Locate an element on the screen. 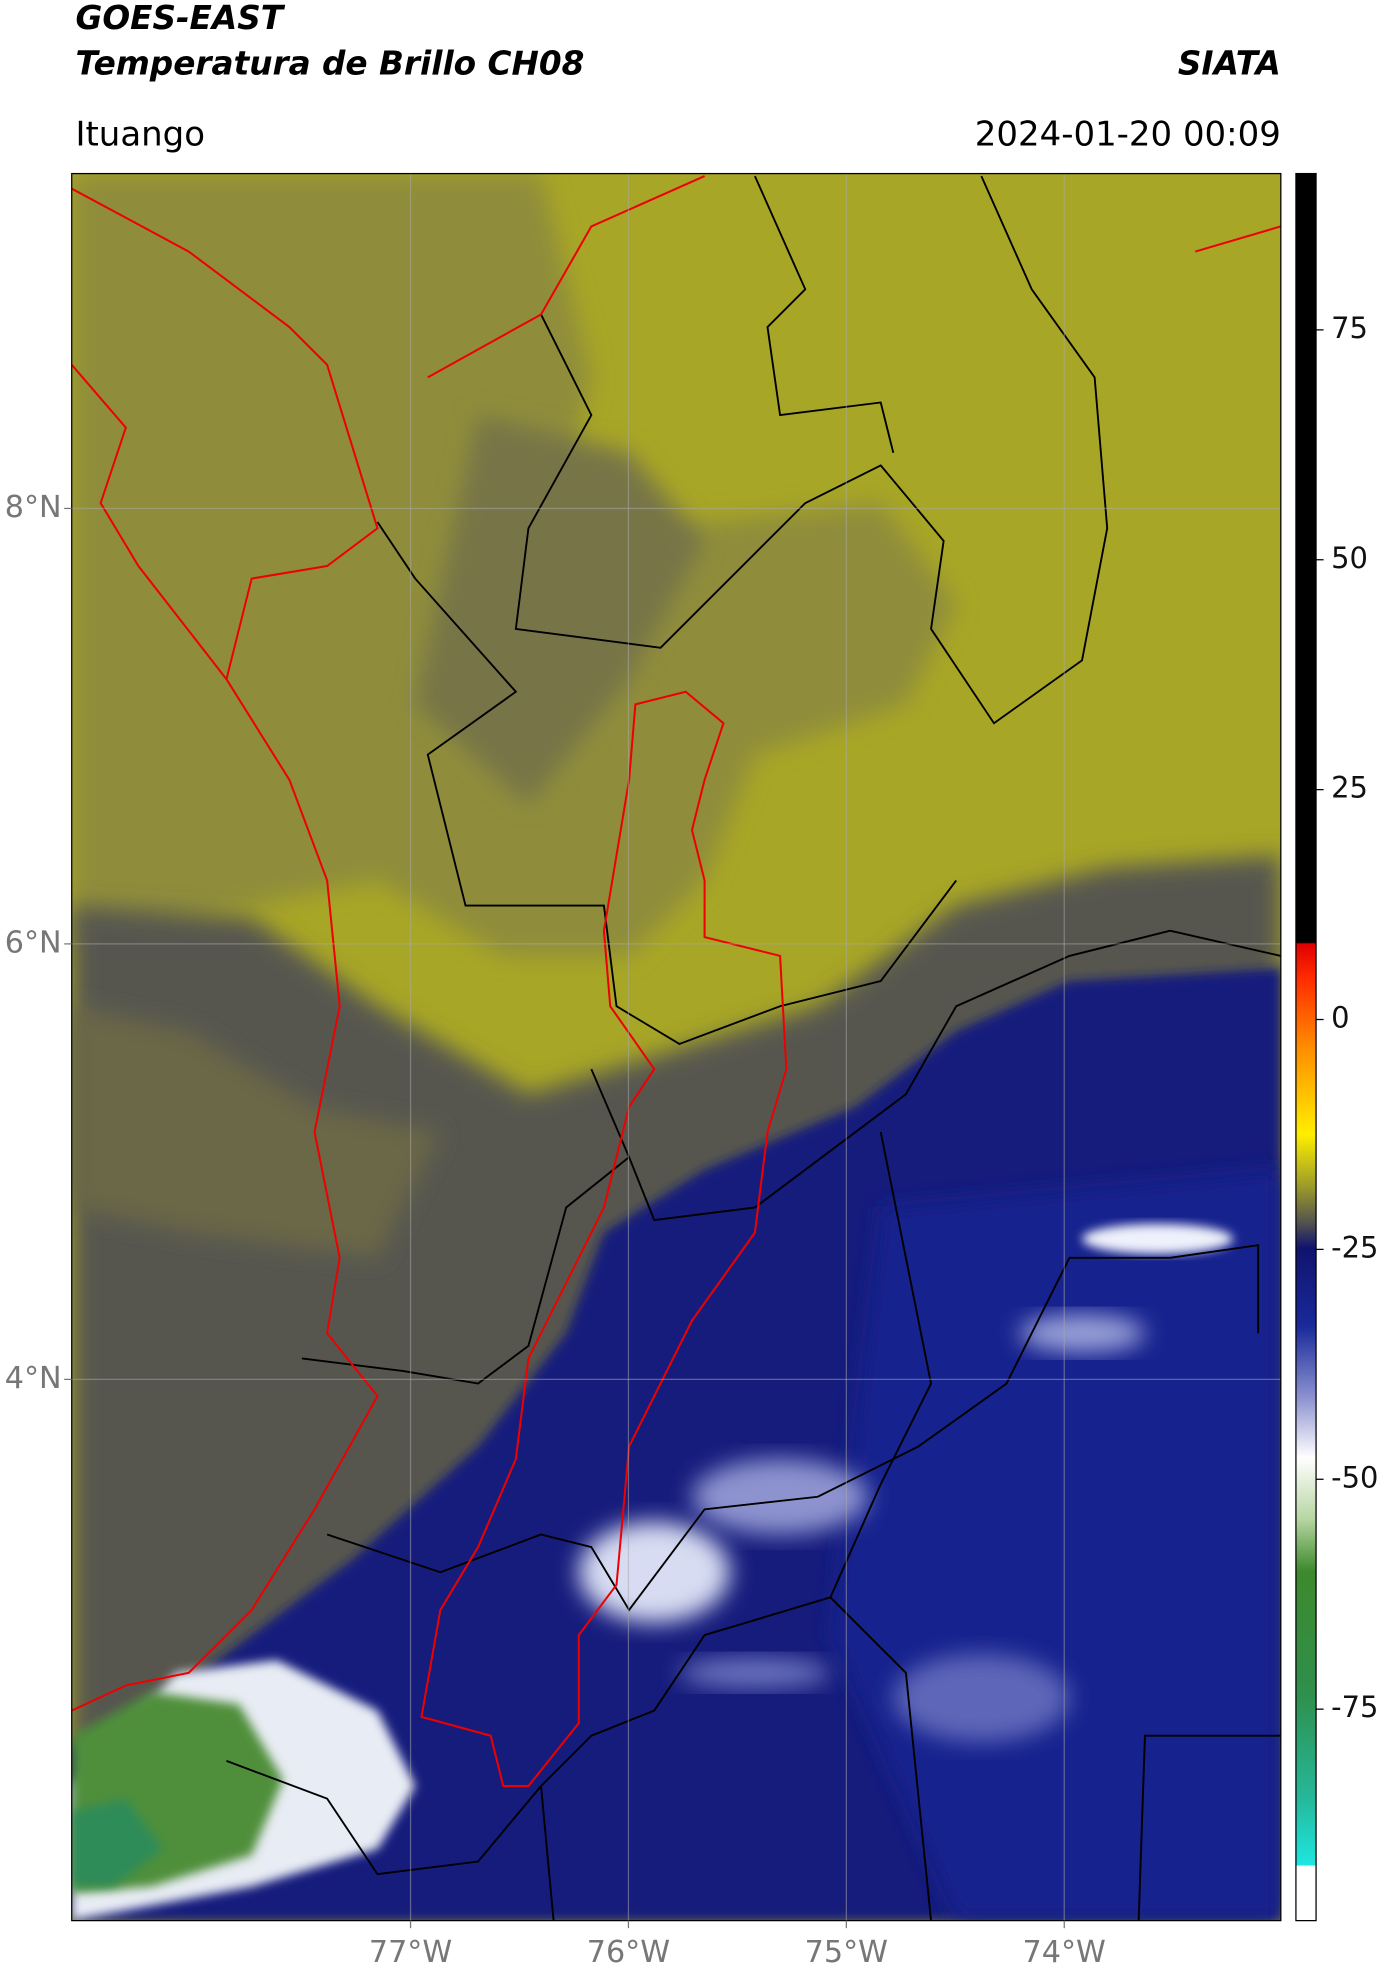 This screenshot has width=1384, height=1981. x-tick-label: 75°W is located at coordinates (846, 1952).